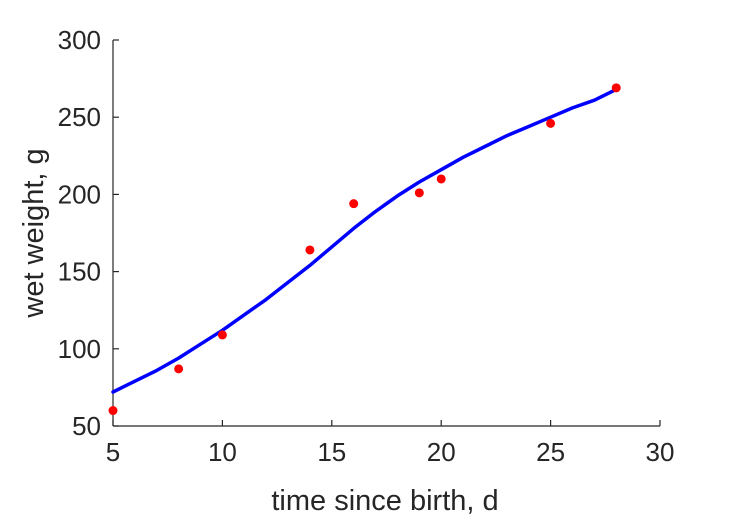 This screenshot has height=521, width=729. What do you see at coordinates (660, 452) in the screenshot?
I see `x-tick-label: 30` at bounding box center [660, 452].